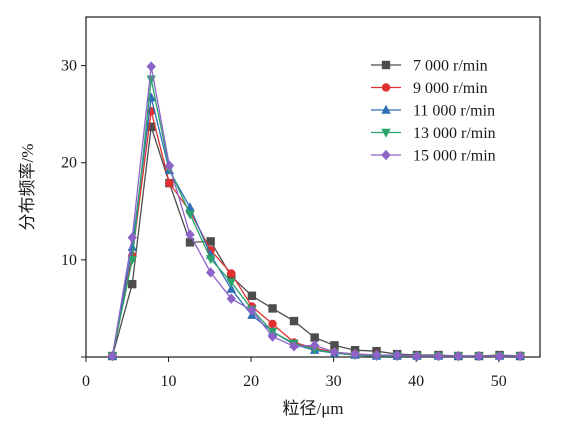 The image size is (562, 426). Describe the element at coordinates (450, 88) in the screenshot. I see `legend-label: 9 000 r/min` at that location.